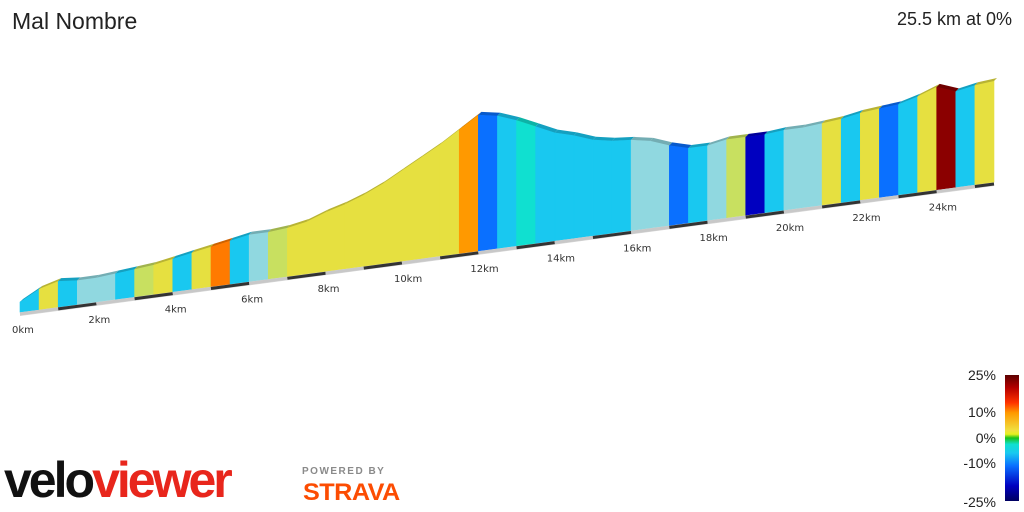 The height and width of the screenshot is (512, 1024). What do you see at coordinates (637, 248) in the screenshot?
I see `axis-tick-label: 16km` at bounding box center [637, 248].